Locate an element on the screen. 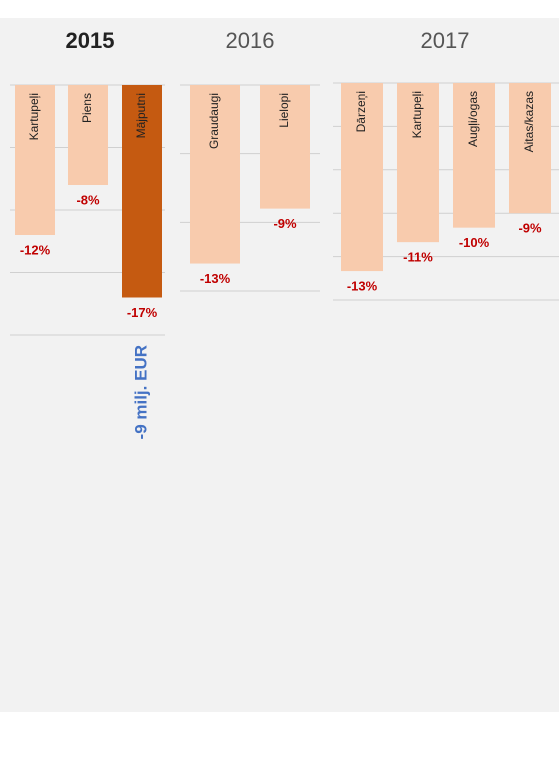 The image size is (559, 771). category-label: Mājputni is located at coordinates (141, 115).